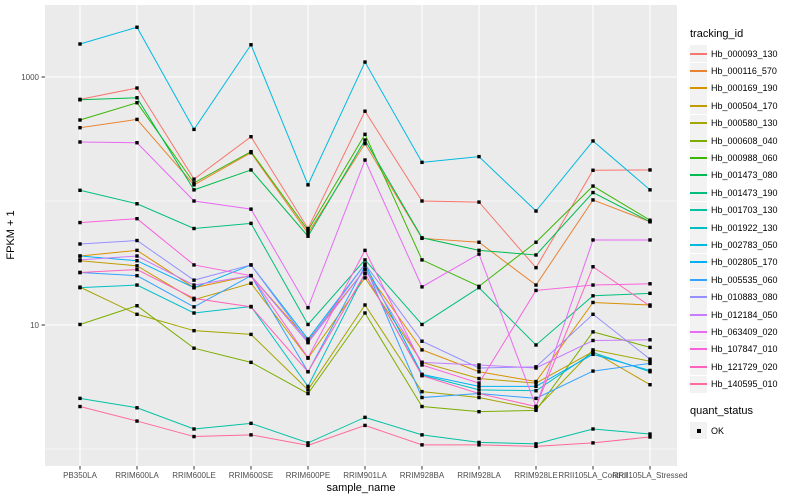 The height and width of the screenshot is (500, 800). I want to click on legend-item-label: Hb_000580_130, so click(744, 123).